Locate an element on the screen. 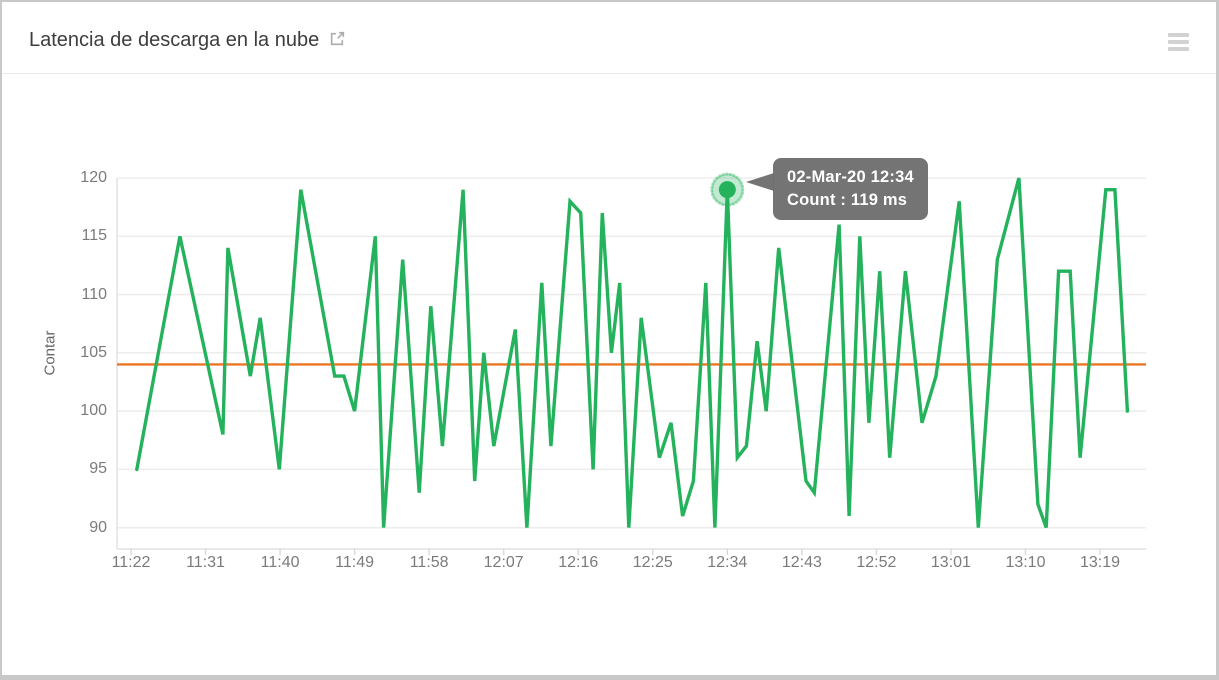 The width and height of the screenshot is (1219, 680). external-link-icon is located at coordinates (337, 41).